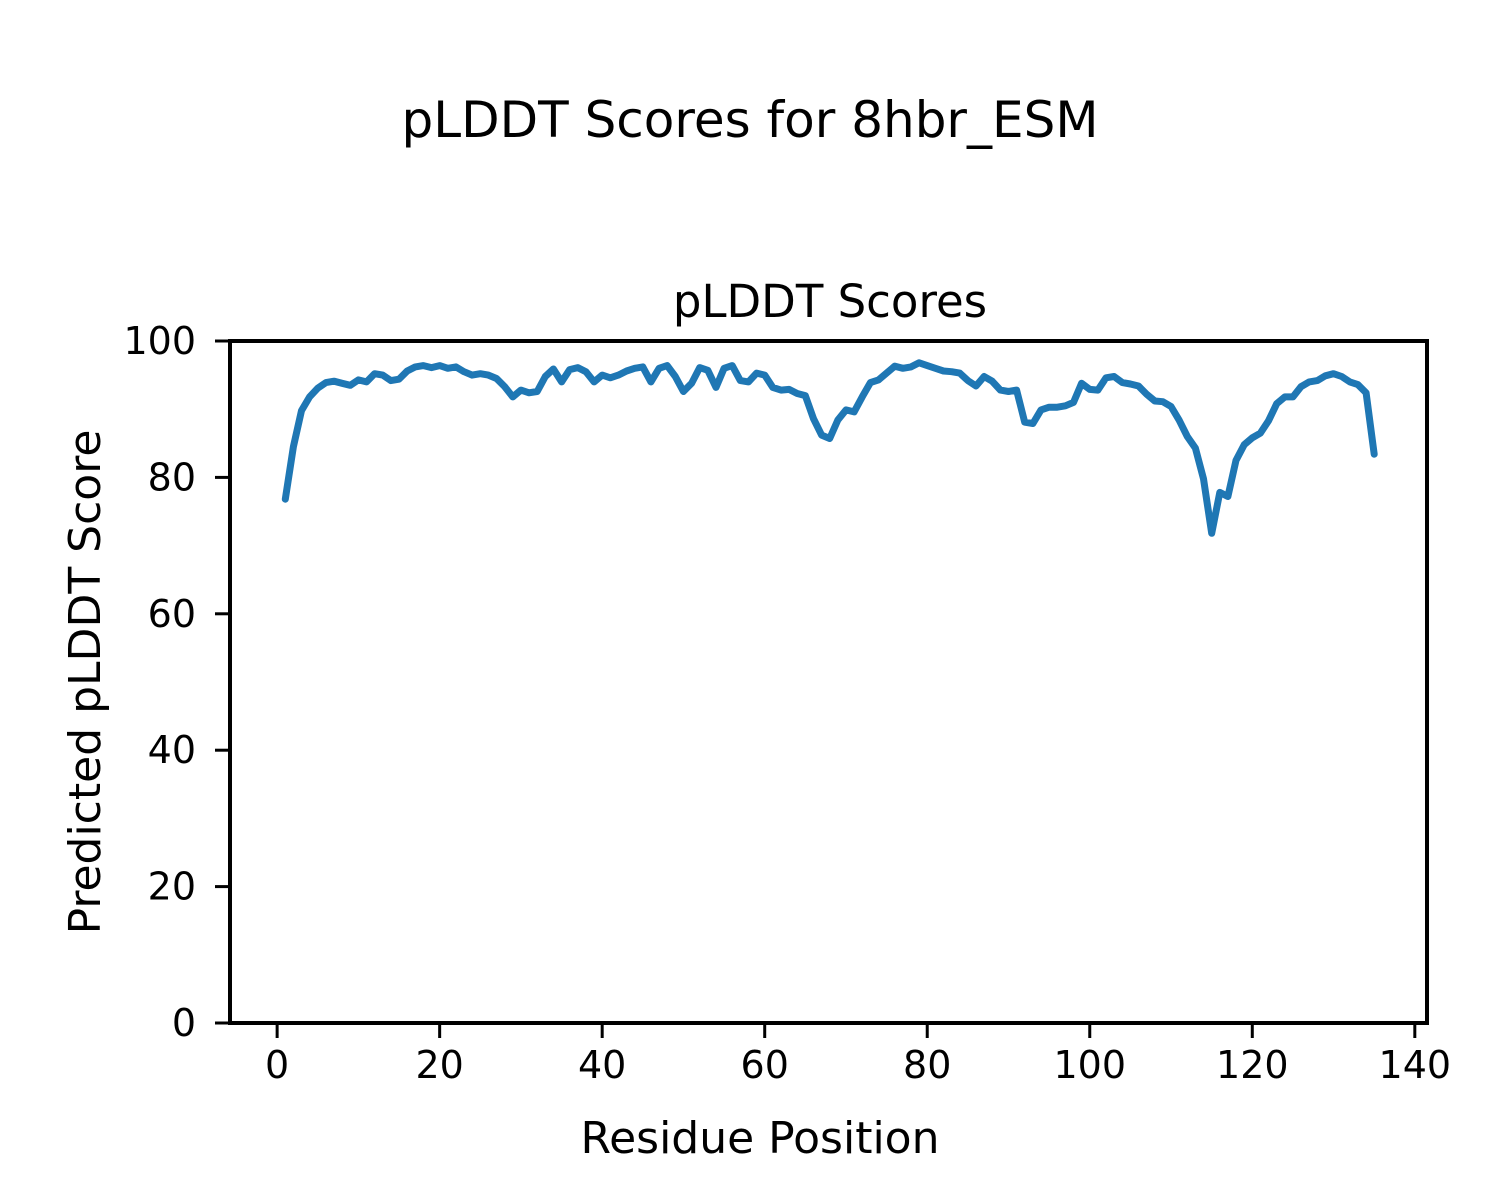 This screenshot has height=1204, width=1500. I want to click on x-tick-label: 20, so click(439, 1065).